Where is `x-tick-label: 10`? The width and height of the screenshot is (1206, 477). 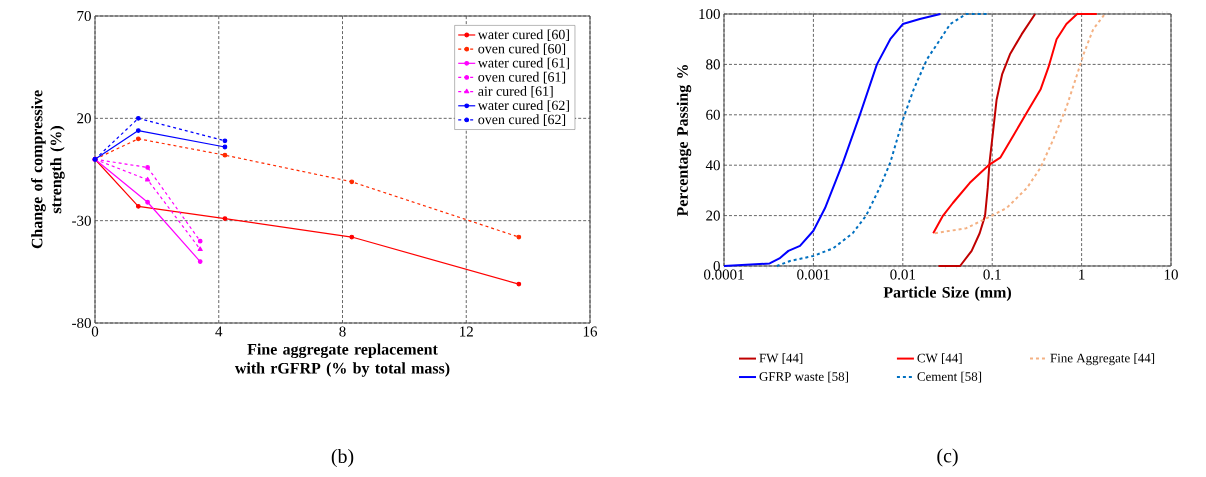
x-tick-label: 10 is located at coordinates (1171, 274).